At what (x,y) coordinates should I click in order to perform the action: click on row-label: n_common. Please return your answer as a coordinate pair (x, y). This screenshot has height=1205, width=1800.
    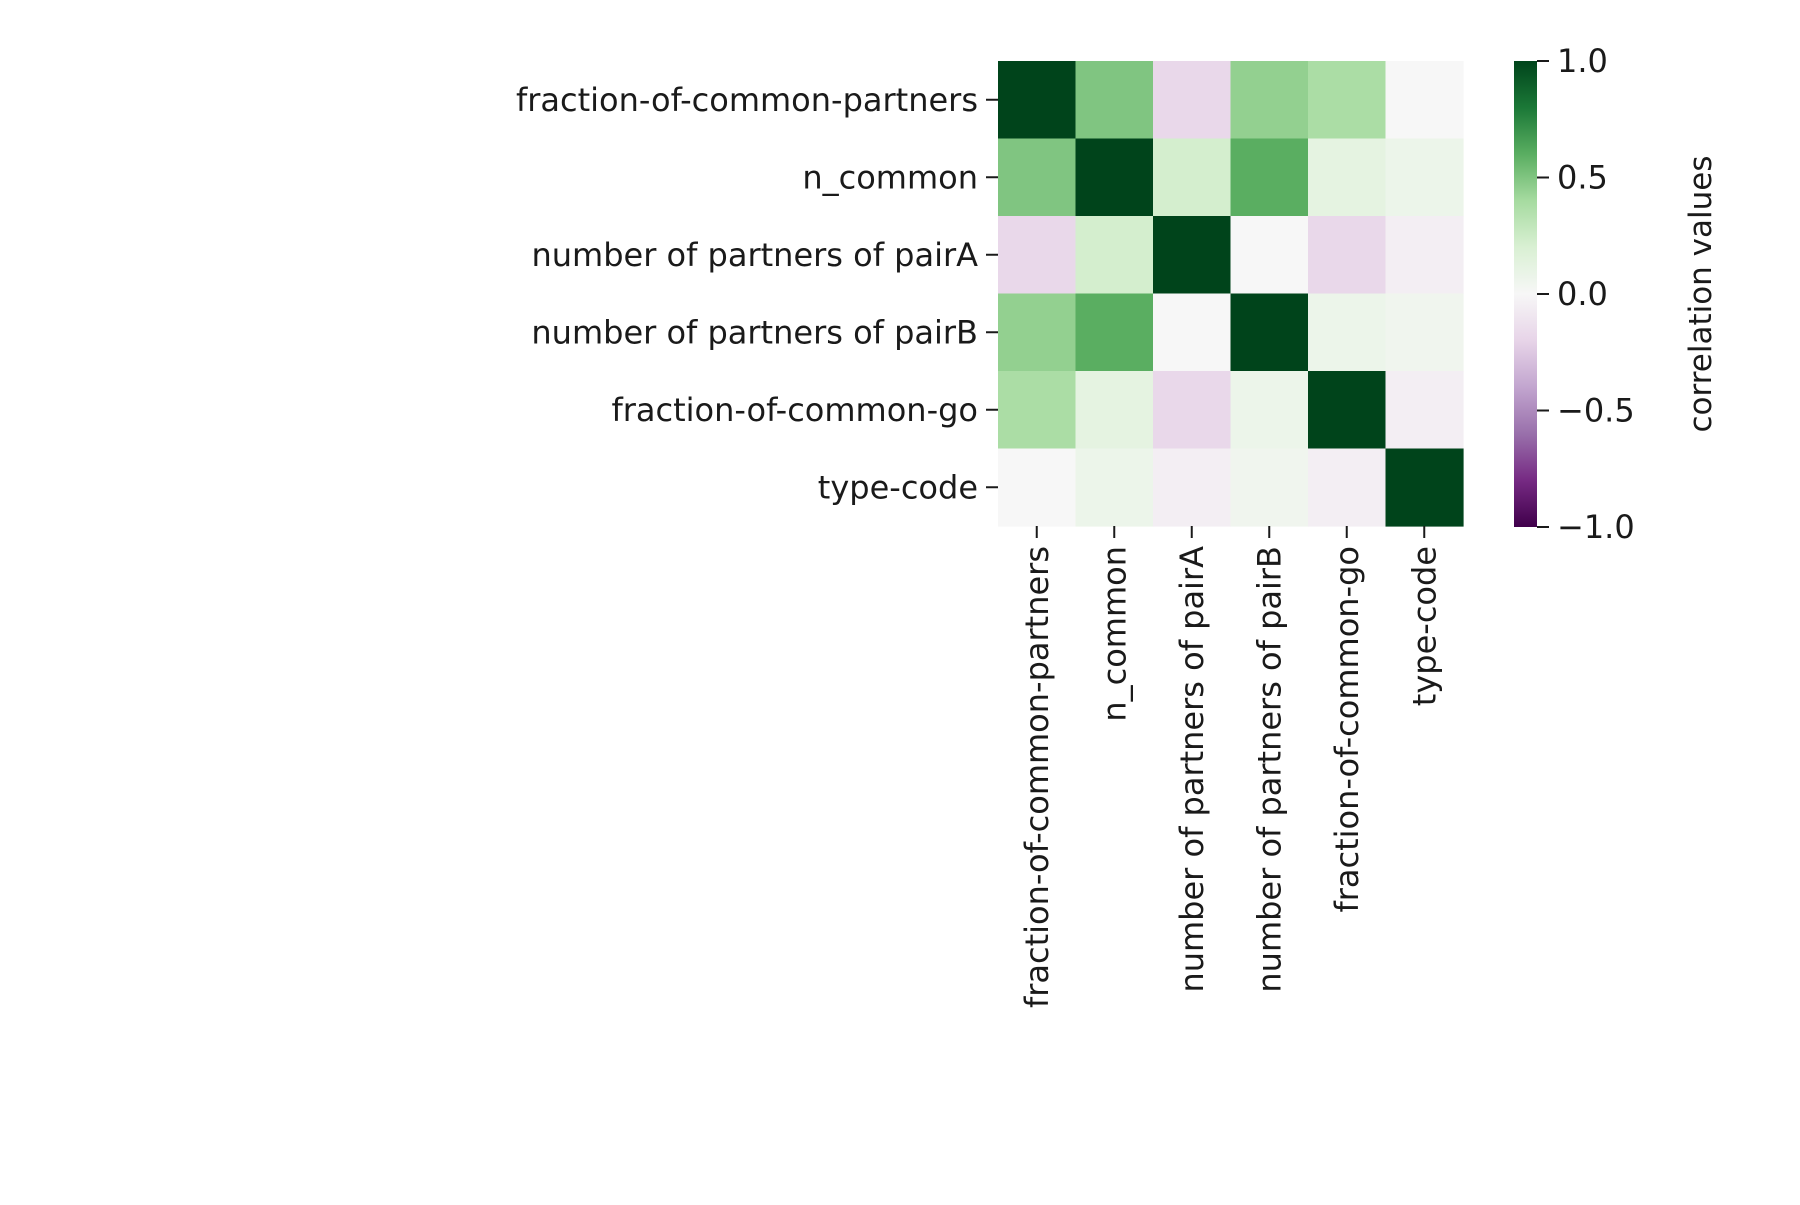
    Looking at the image, I should click on (890, 177).